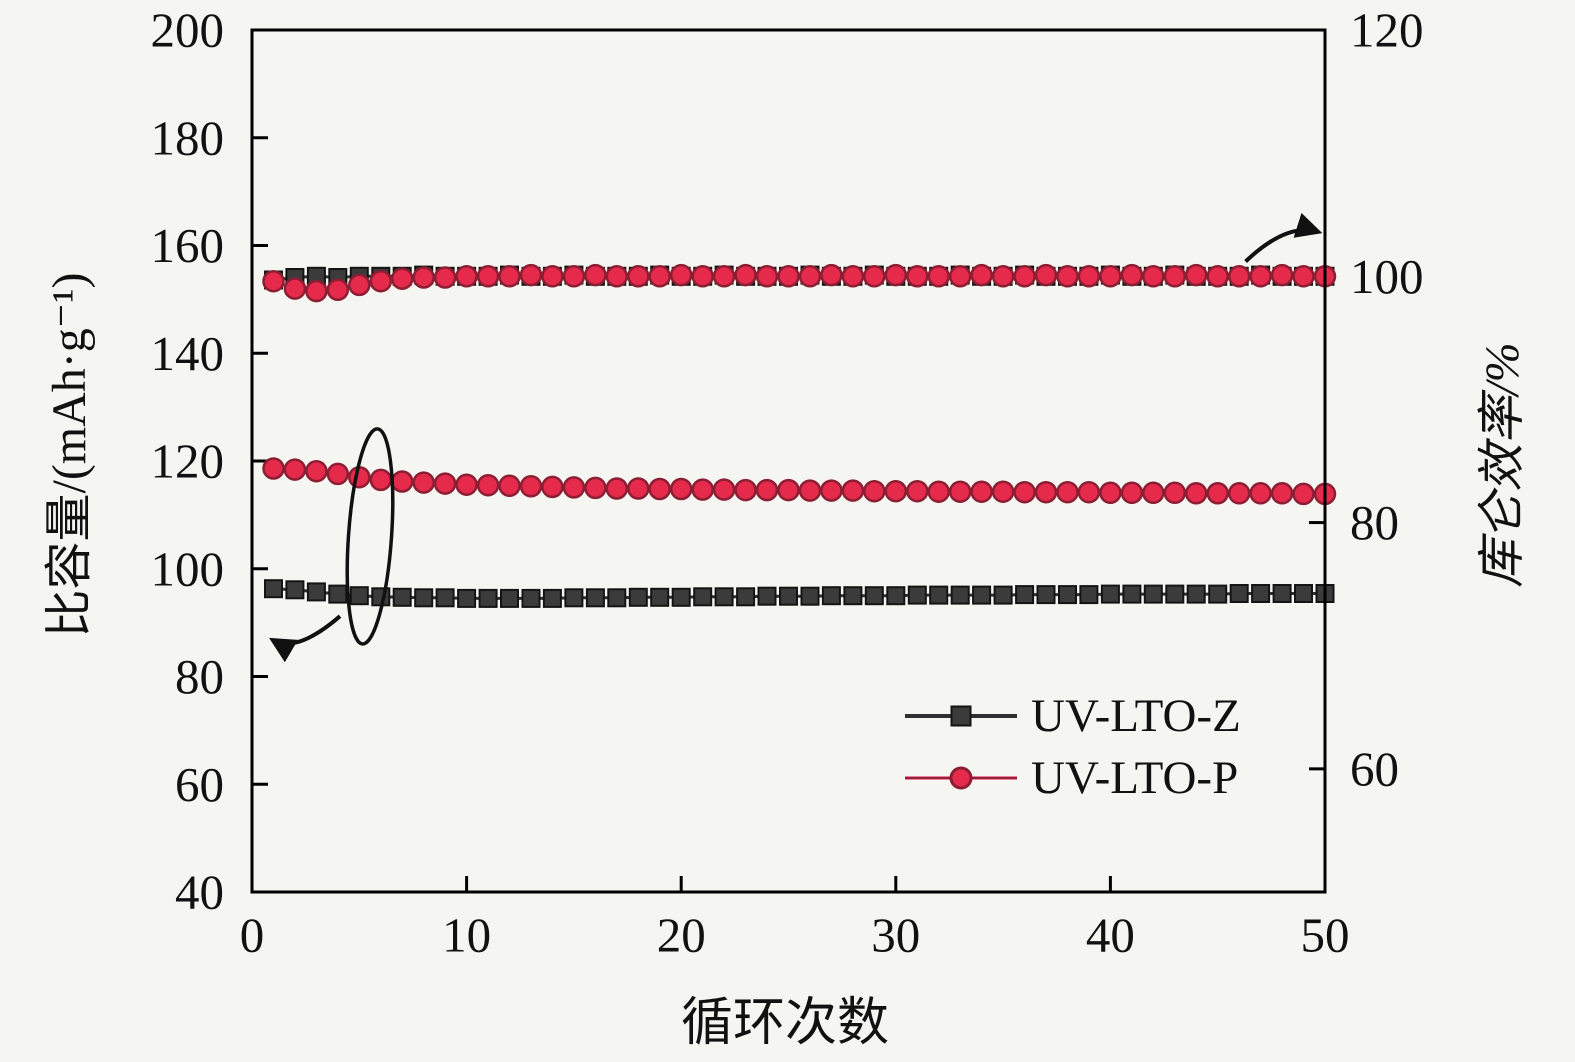  I want to click on x-axis-tick-labels: 0 10 20 30 40 50, so click(795, 935).